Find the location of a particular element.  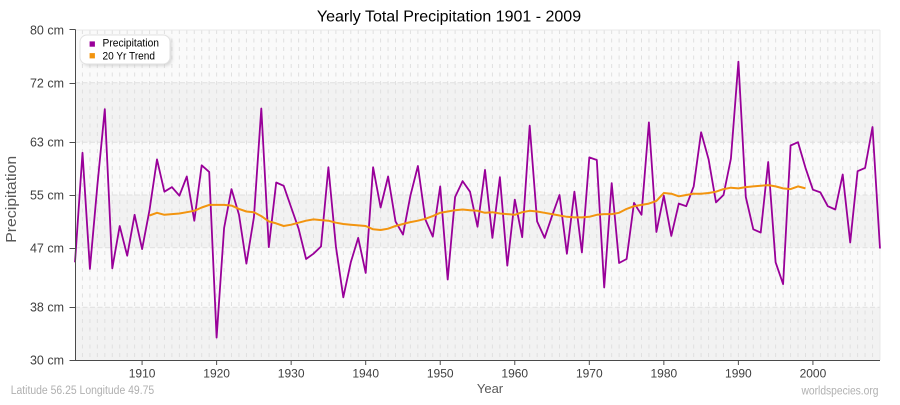

svg-text: 1910 is located at coordinates (142, 373).